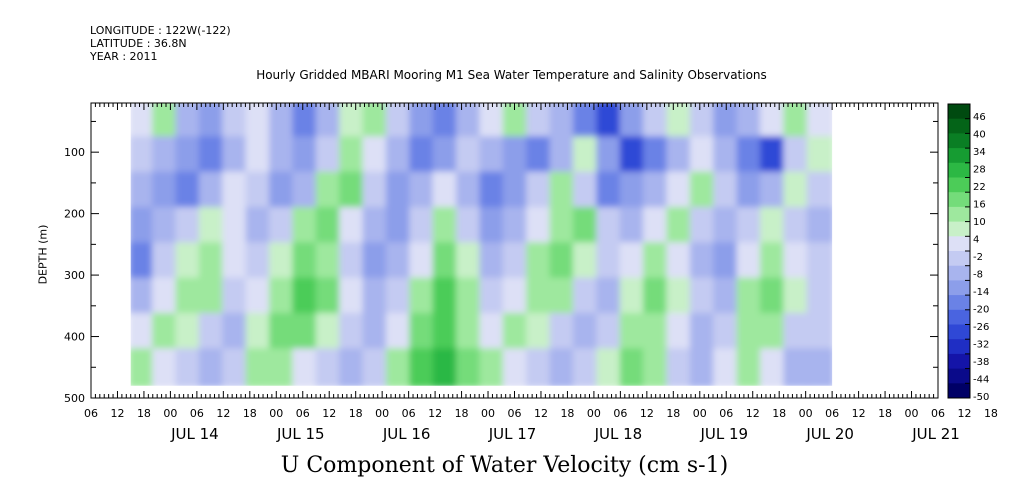 The width and height of the screenshot is (1009, 504). What do you see at coordinates (74, 152) in the screenshot?
I see `y-tick-label: 100` at bounding box center [74, 152].